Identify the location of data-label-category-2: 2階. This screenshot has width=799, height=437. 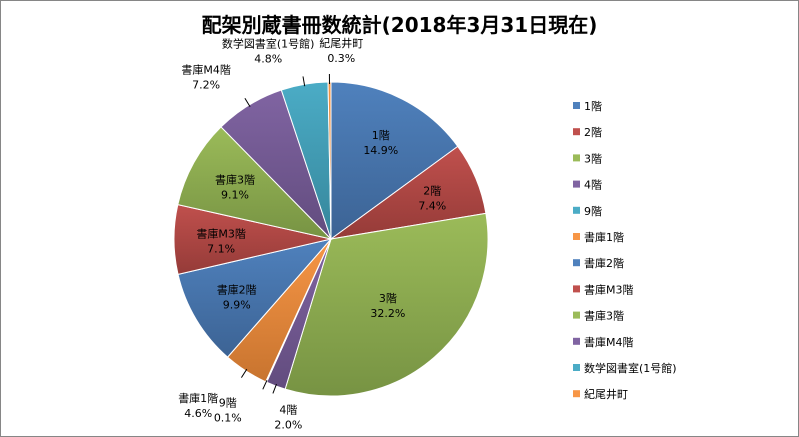
(432, 191).